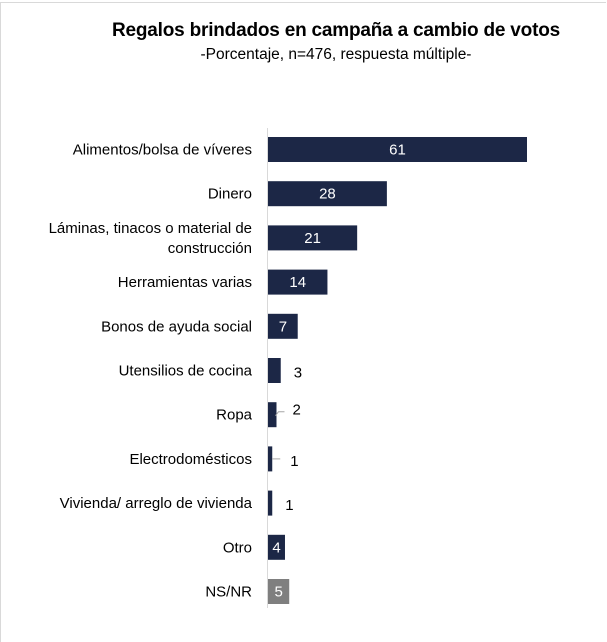 The image size is (607, 642). I want to click on data-label: 7, so click(283, 326).